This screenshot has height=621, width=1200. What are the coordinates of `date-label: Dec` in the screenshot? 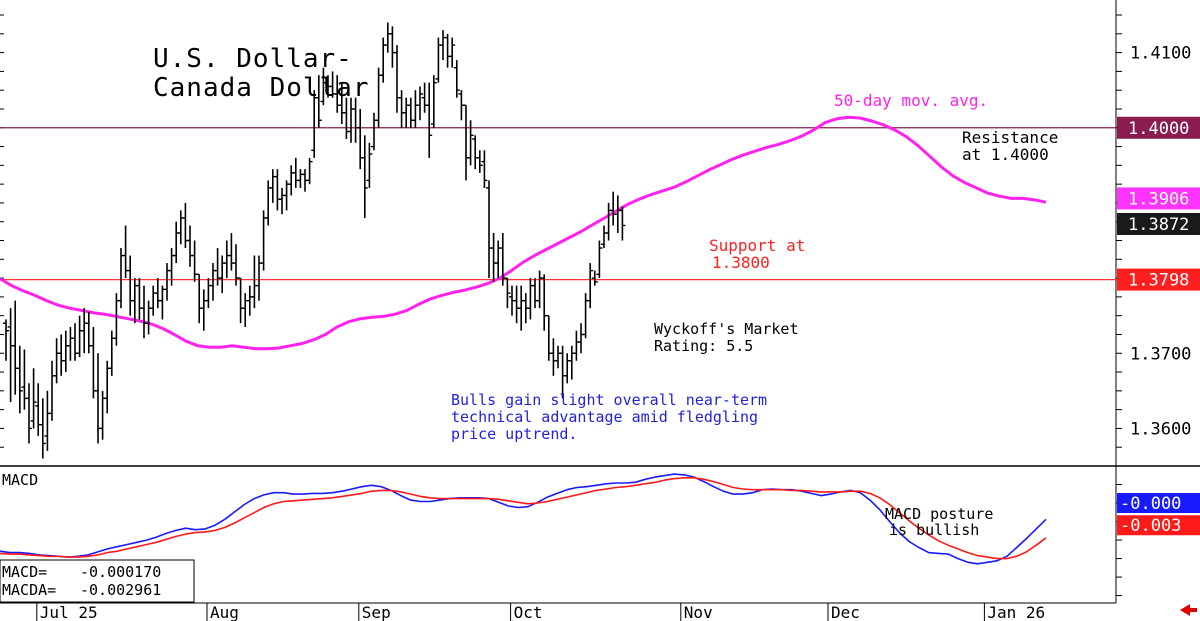 It's located at (845, 612).